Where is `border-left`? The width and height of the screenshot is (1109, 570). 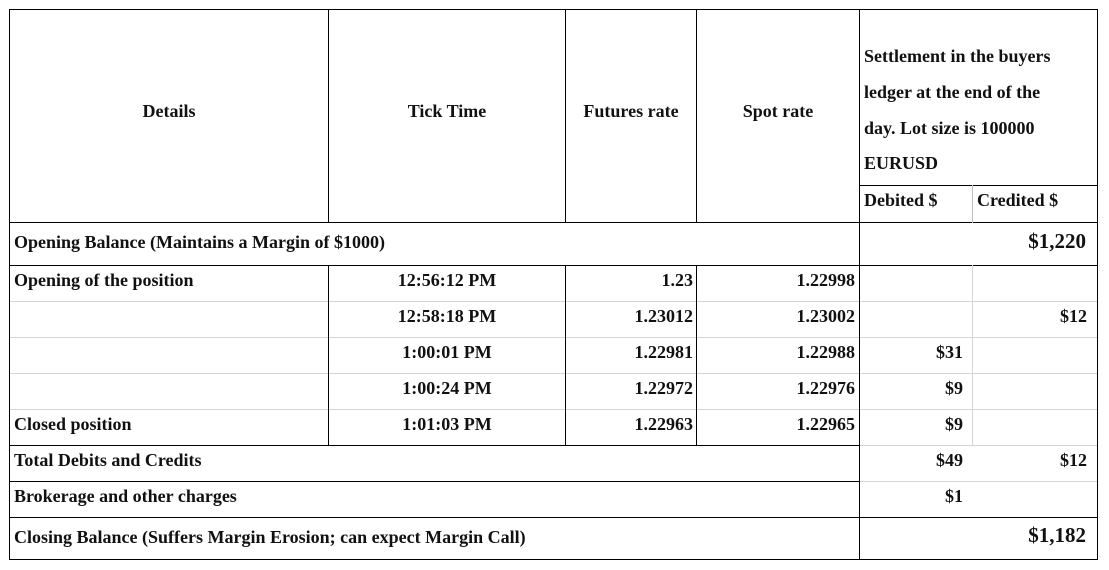
border-left is located at coordinates (9, 284).